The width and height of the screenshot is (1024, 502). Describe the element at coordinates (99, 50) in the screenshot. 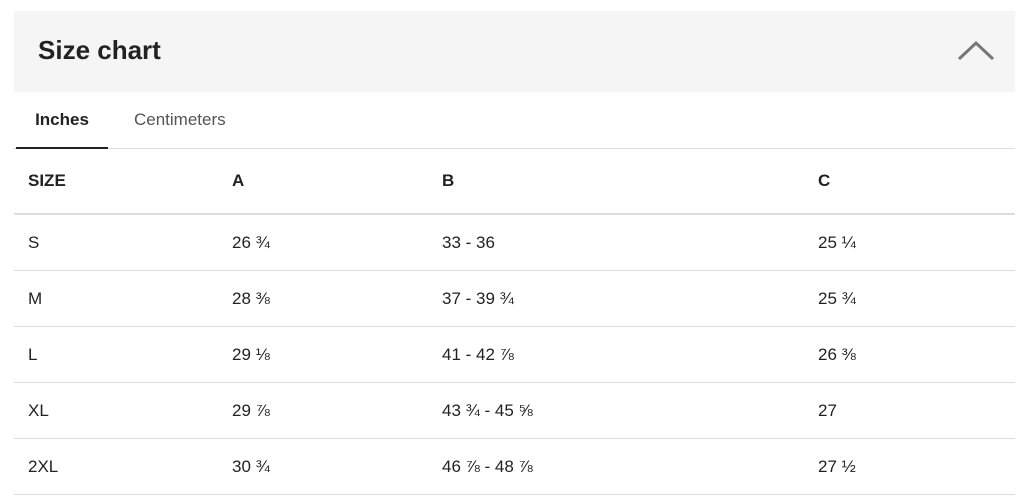

I see `title: Size chart` at that location.